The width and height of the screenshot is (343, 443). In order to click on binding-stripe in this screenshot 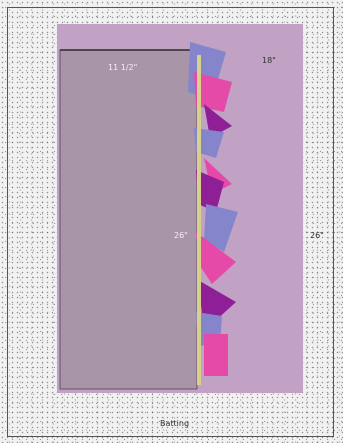, I will do `click(199, 220)`.